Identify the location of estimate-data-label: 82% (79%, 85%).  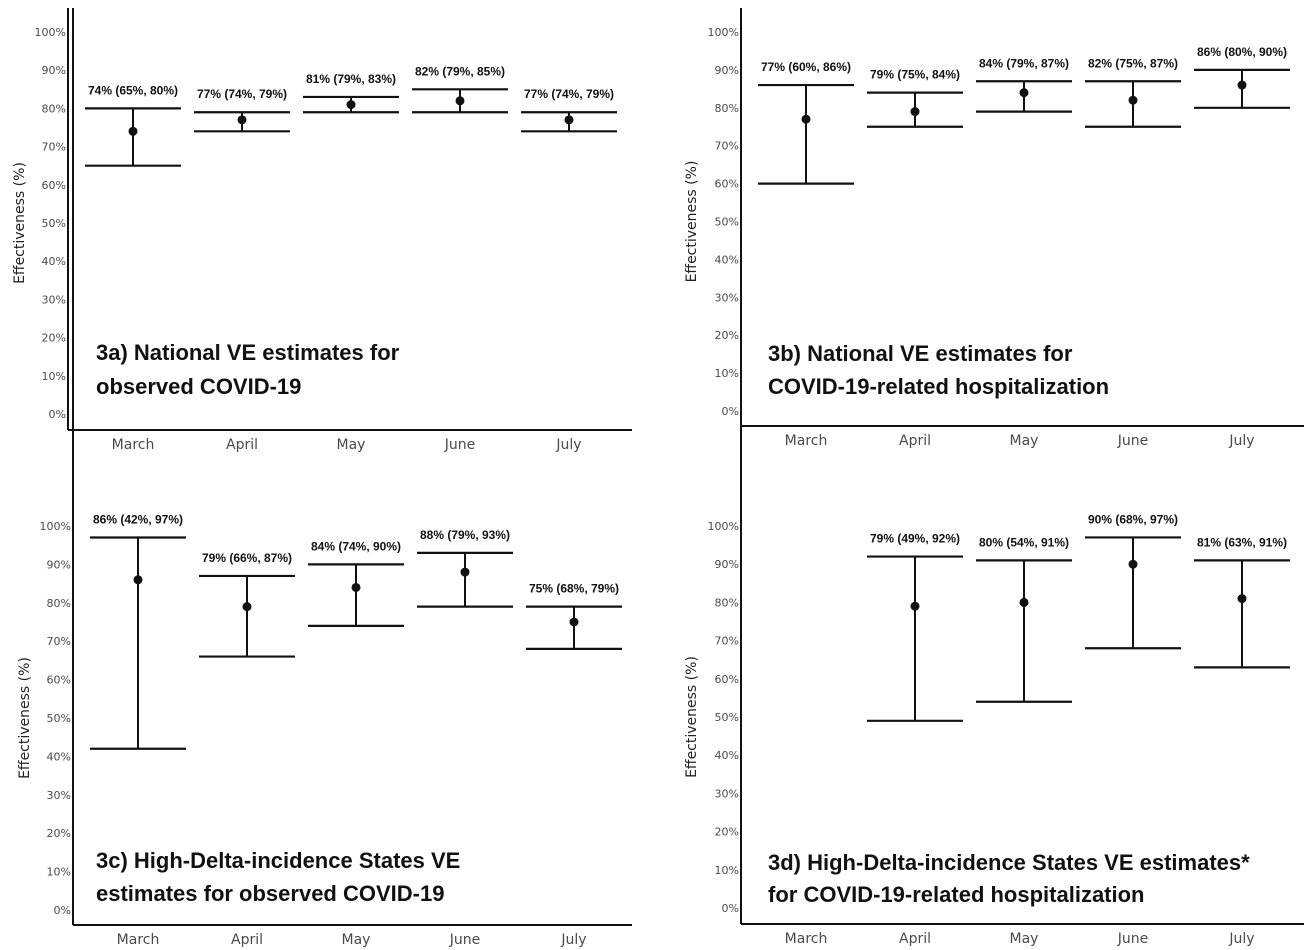
(460, 71).